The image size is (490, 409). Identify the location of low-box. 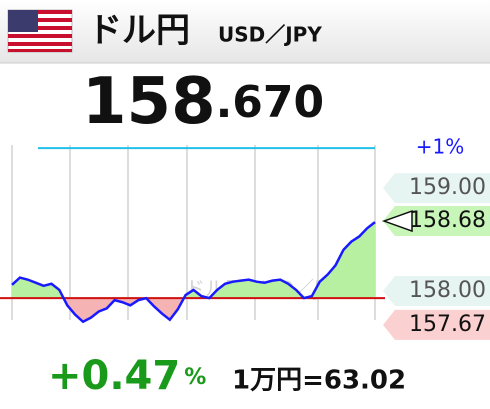
(436, 324).